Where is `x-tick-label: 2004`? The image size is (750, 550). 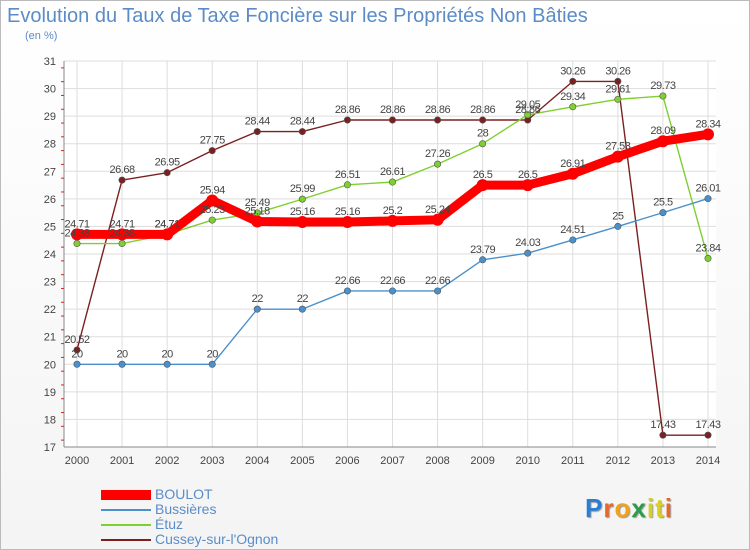 x-tick-label: 2004 is located at coordinates (257, 461).